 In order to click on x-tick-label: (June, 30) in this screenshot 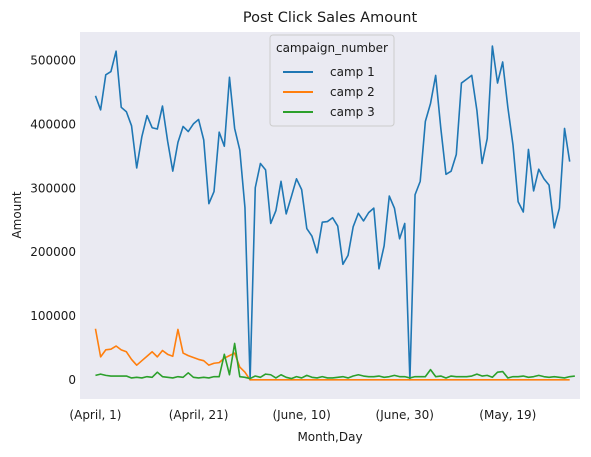, I will do `click(405, 415)`.